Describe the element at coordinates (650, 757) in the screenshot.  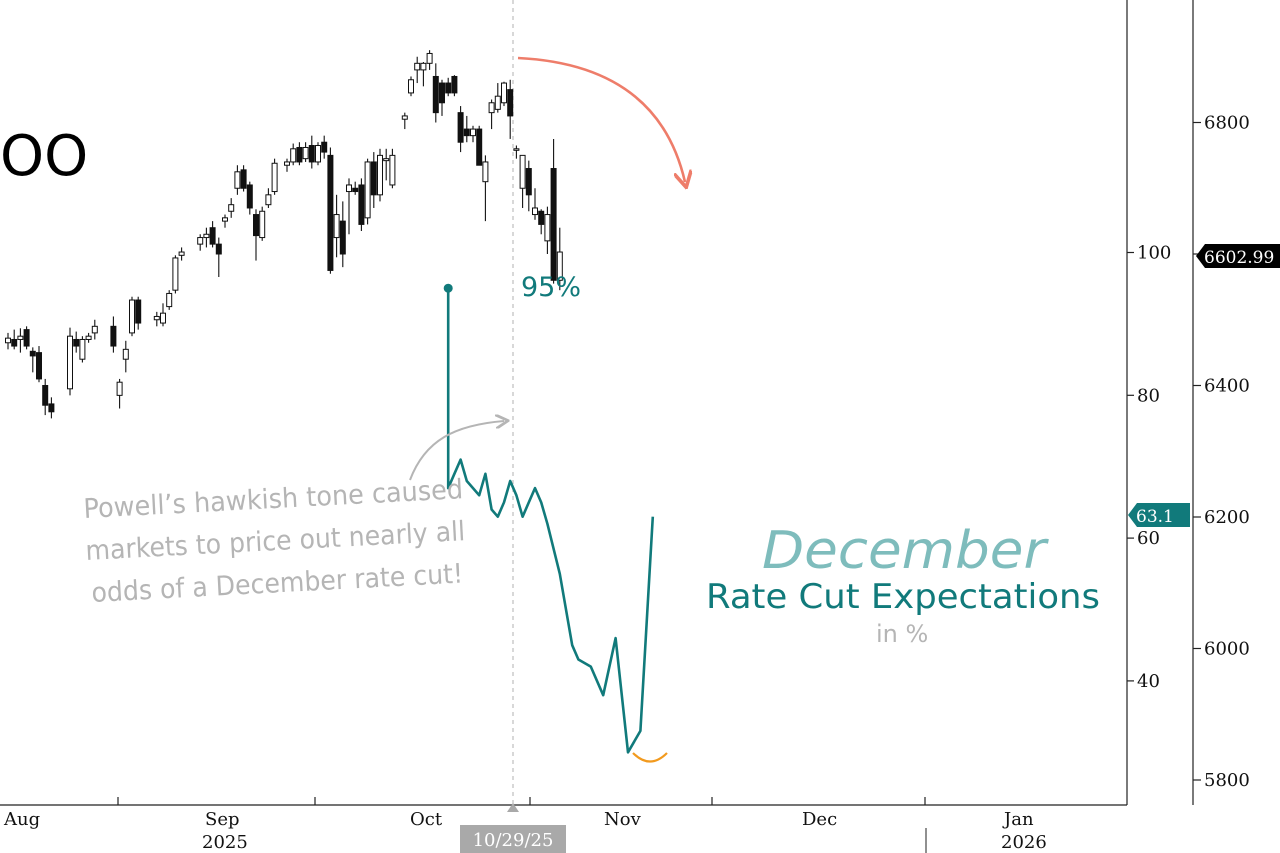
I see `trough-mark-icon` at that location.